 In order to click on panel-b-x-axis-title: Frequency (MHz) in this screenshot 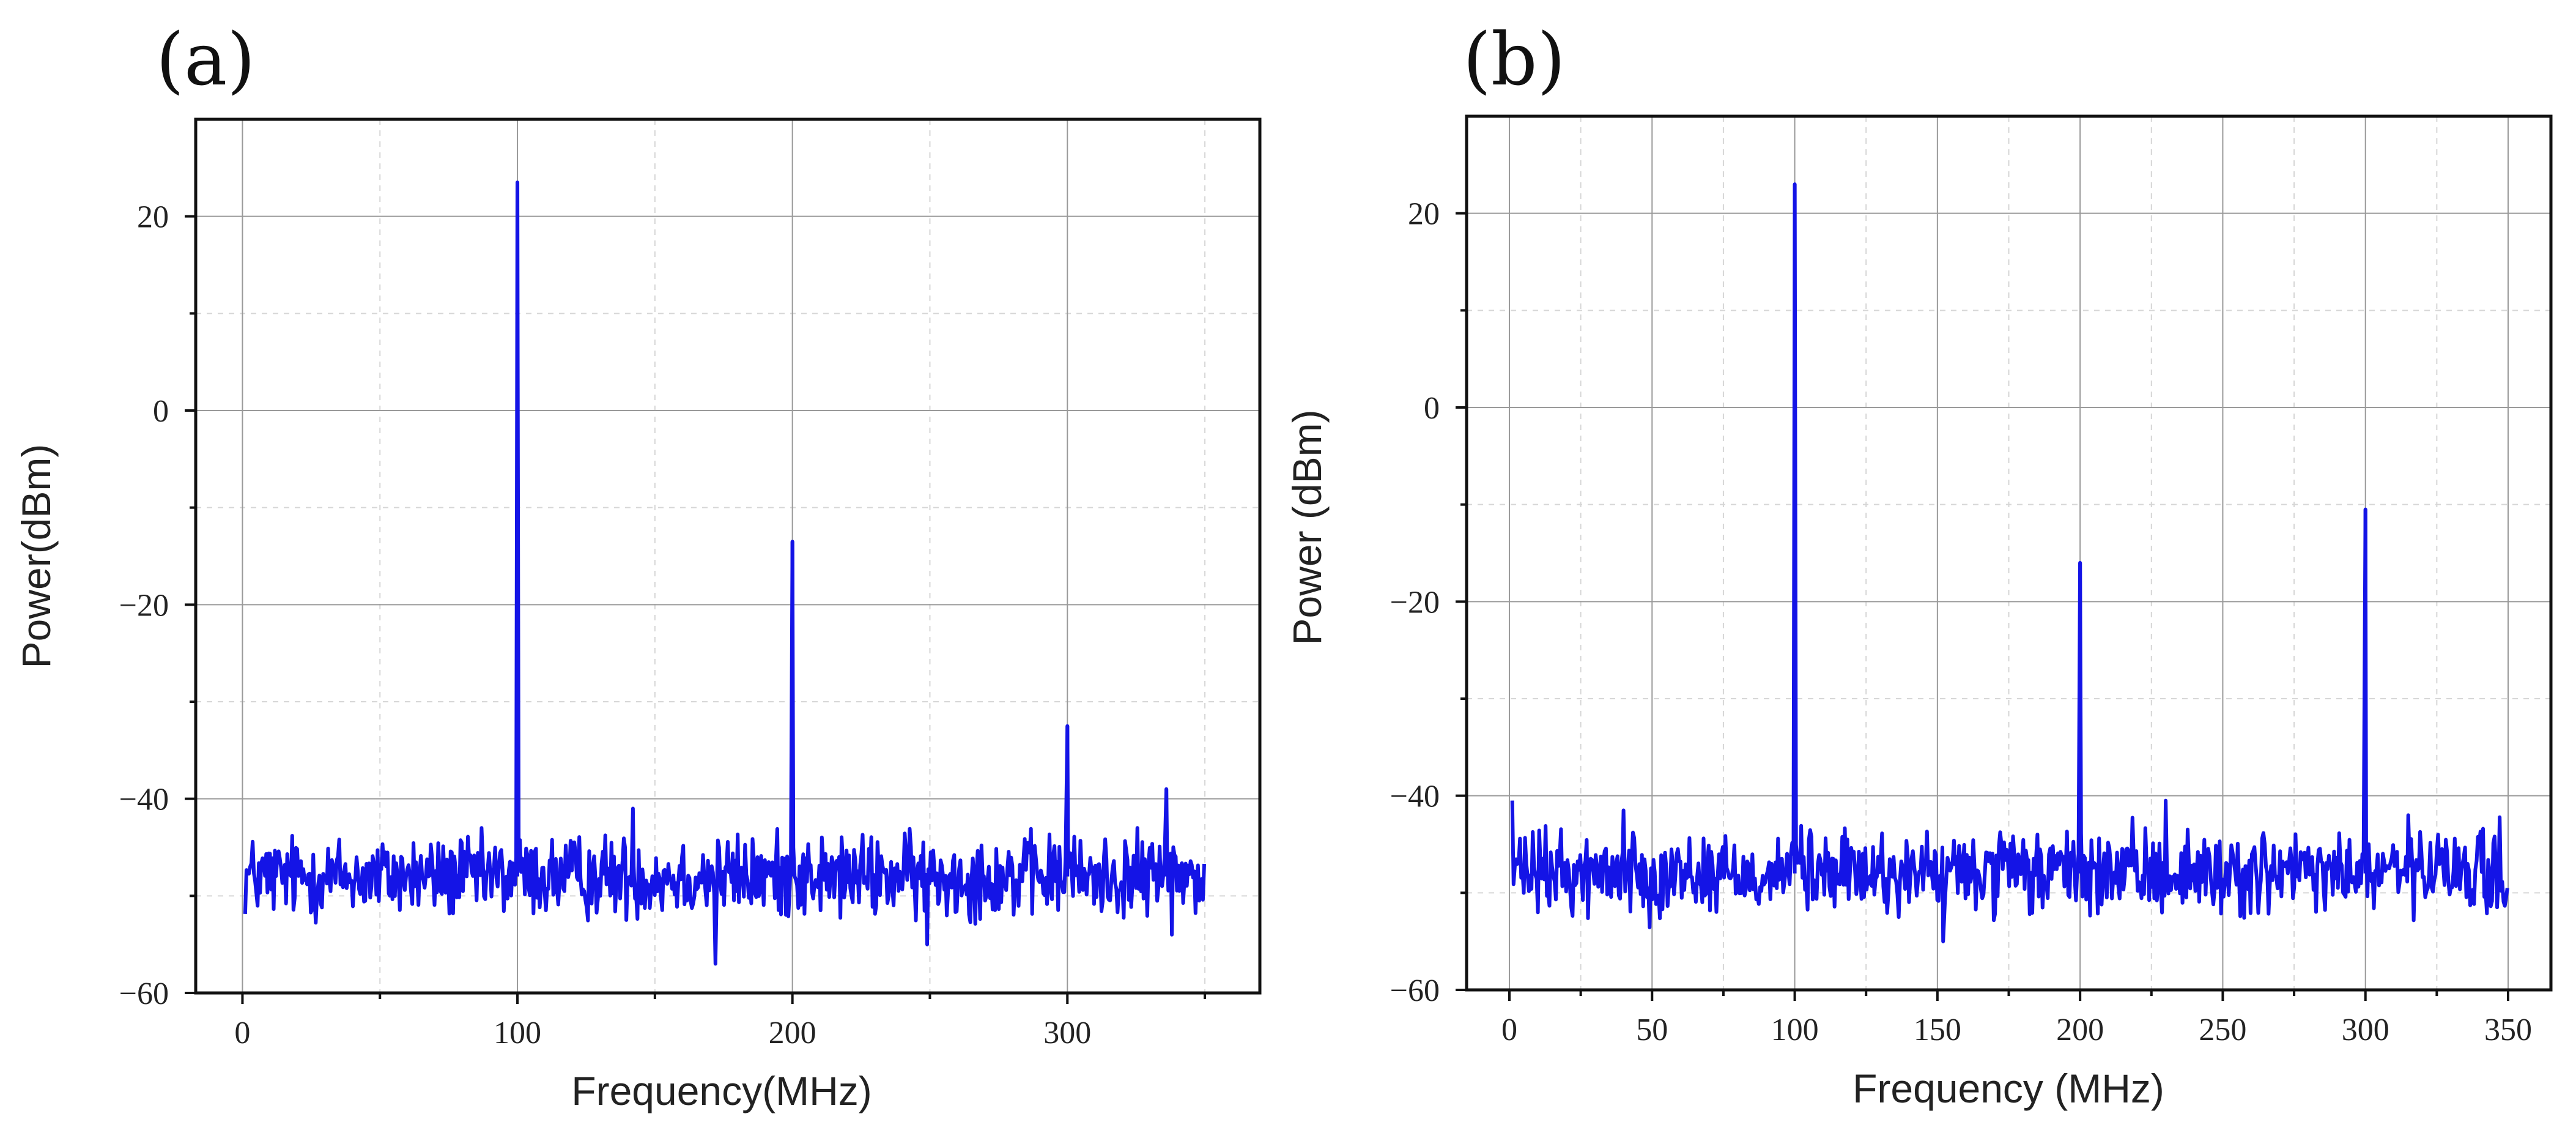, I will do `click(2008, 1088)`.